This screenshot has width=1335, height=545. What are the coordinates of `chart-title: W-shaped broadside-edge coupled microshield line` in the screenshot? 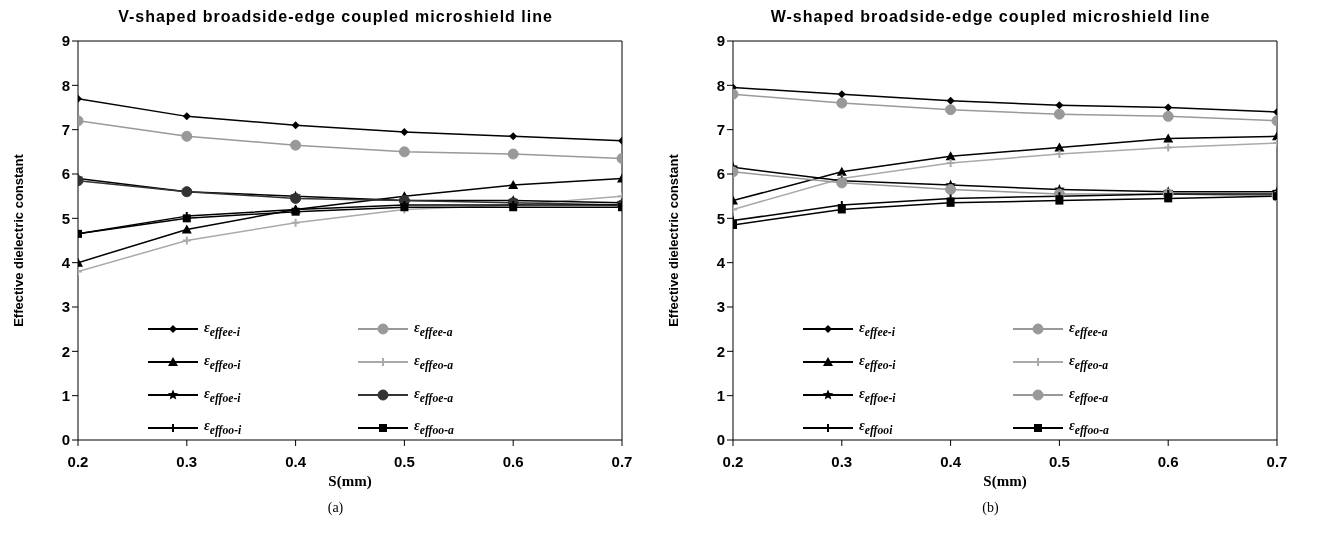 It's located at (990, 17).